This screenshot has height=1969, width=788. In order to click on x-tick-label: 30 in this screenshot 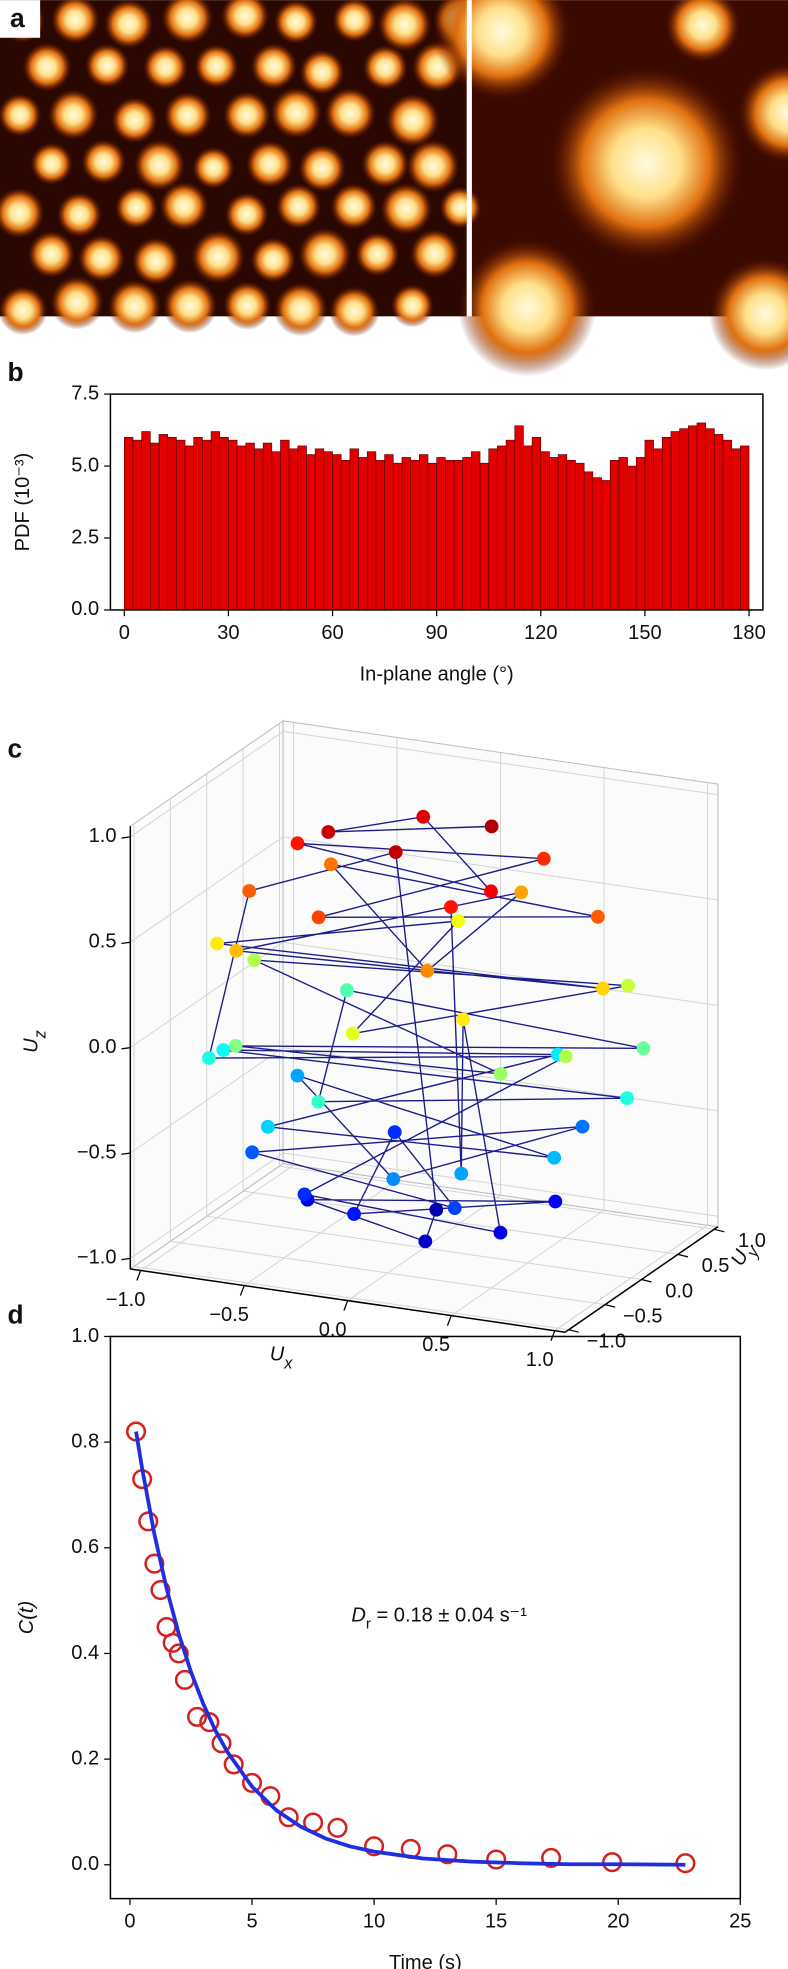, I will do `click(228, 633)`.